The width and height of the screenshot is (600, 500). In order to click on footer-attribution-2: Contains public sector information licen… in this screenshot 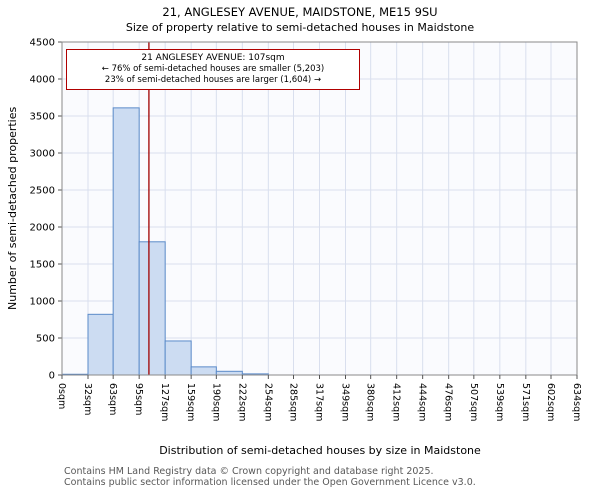, I will do `click(270, 482)`.